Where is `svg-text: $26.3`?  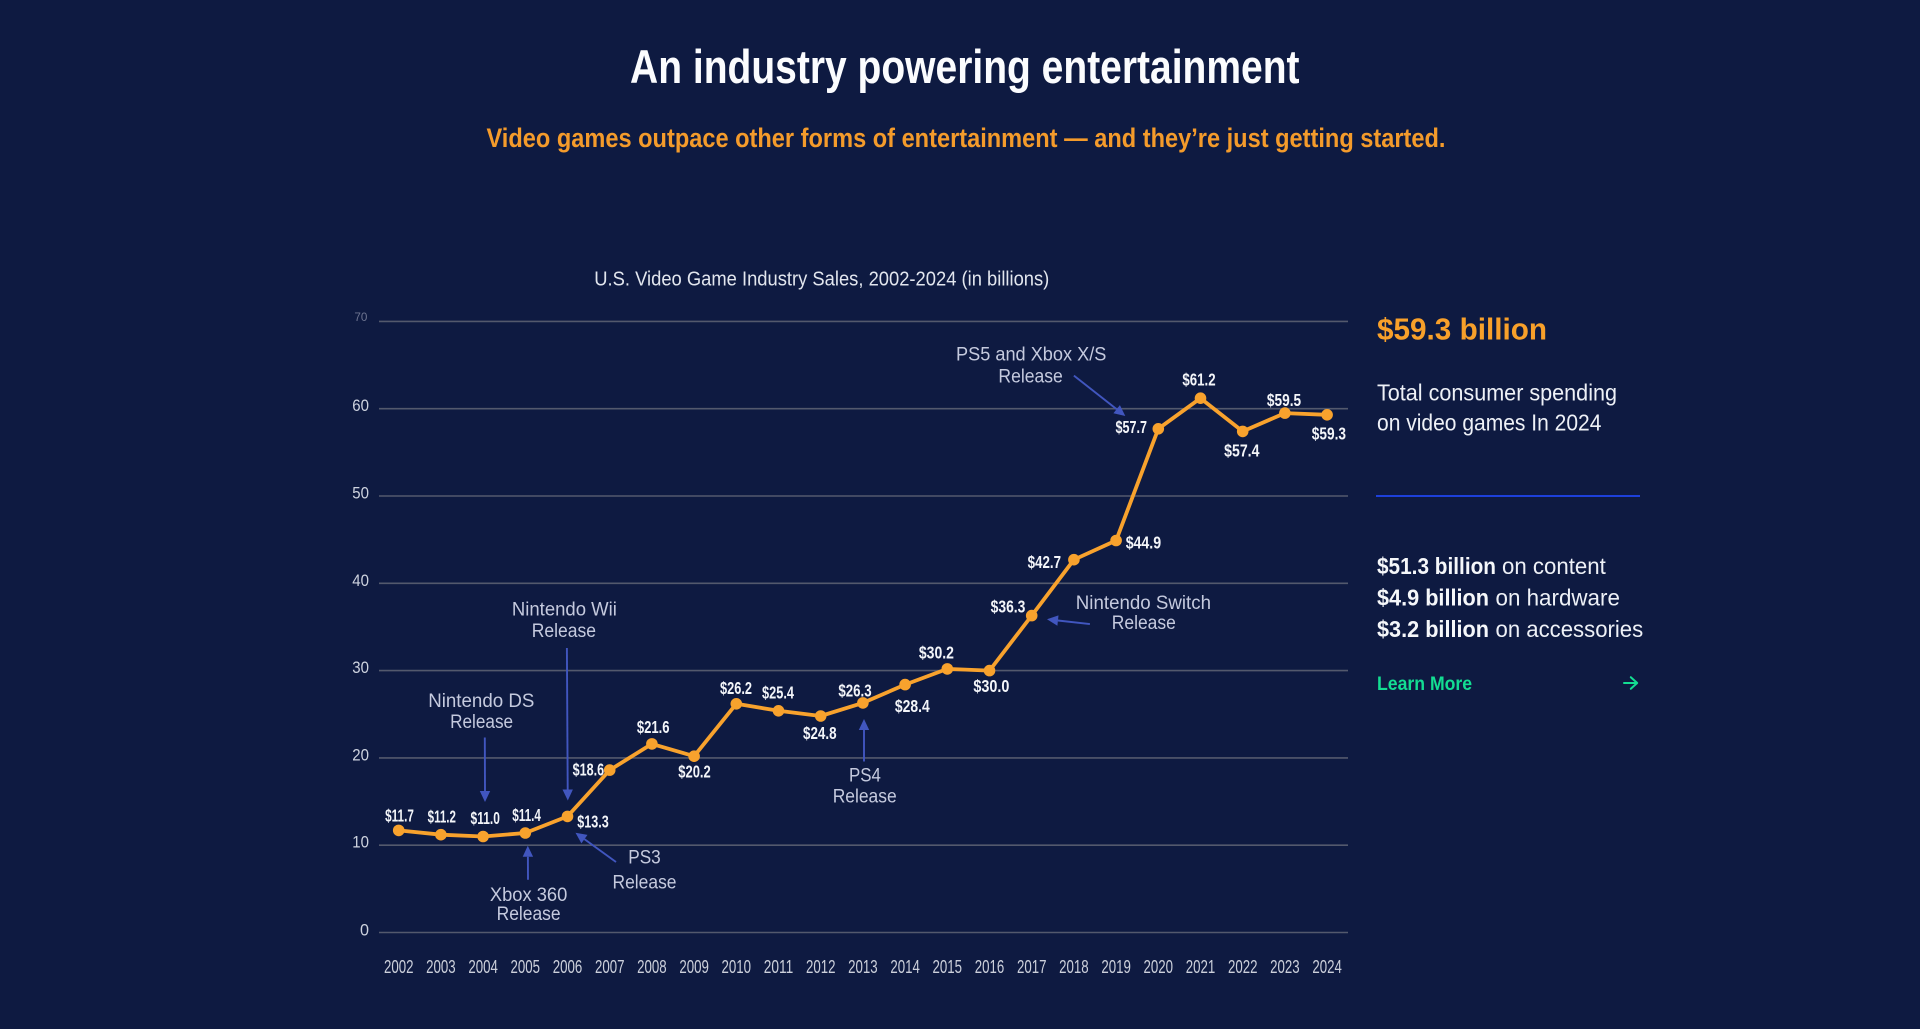 svg-text: $26.3 is located at coordinates (855, 690).